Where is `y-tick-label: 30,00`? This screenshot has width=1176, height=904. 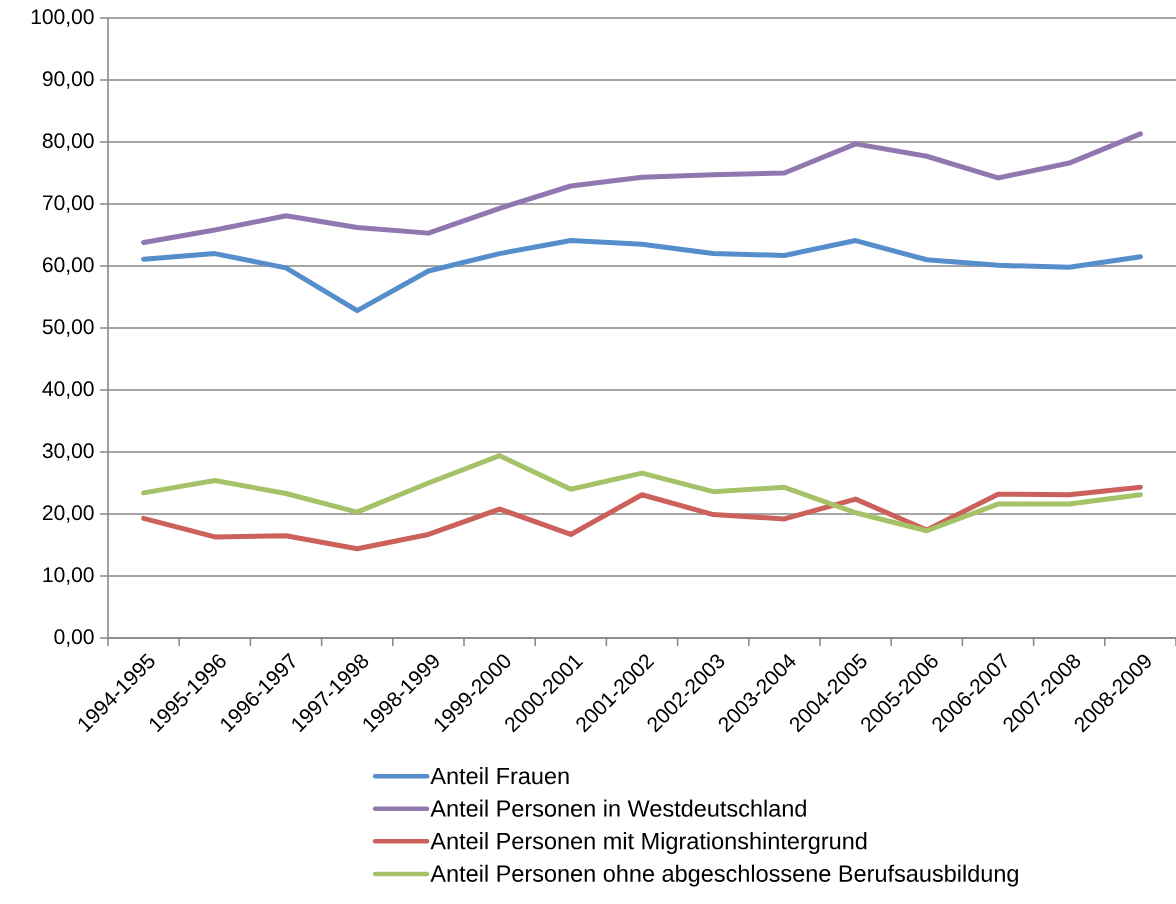 y-tick-label: 30,00 is located at coordinates (68, 452).